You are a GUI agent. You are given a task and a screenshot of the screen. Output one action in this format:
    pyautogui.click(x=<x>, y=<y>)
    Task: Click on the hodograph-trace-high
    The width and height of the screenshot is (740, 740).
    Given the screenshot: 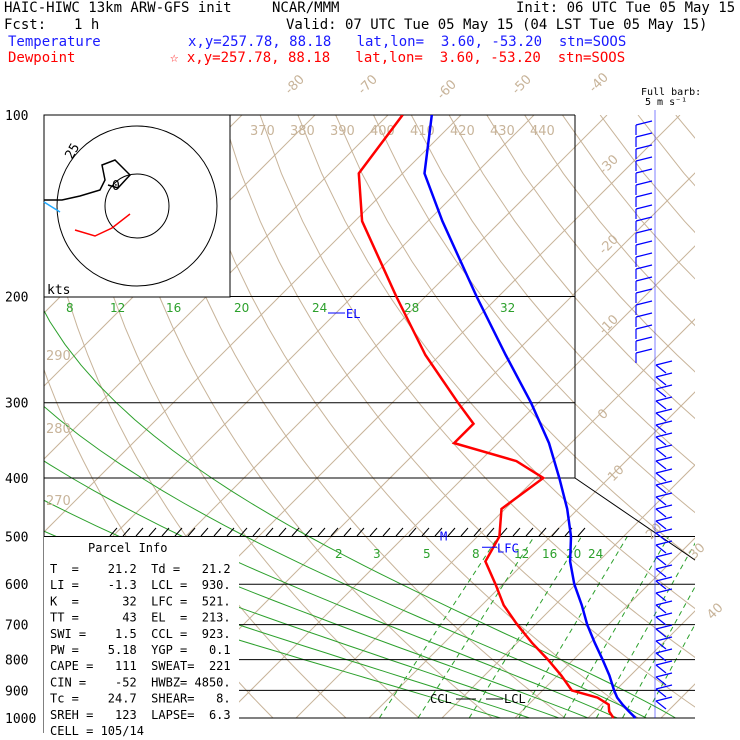 What is the action you would take?
    pyautogui.click(x=102, y=225)
    